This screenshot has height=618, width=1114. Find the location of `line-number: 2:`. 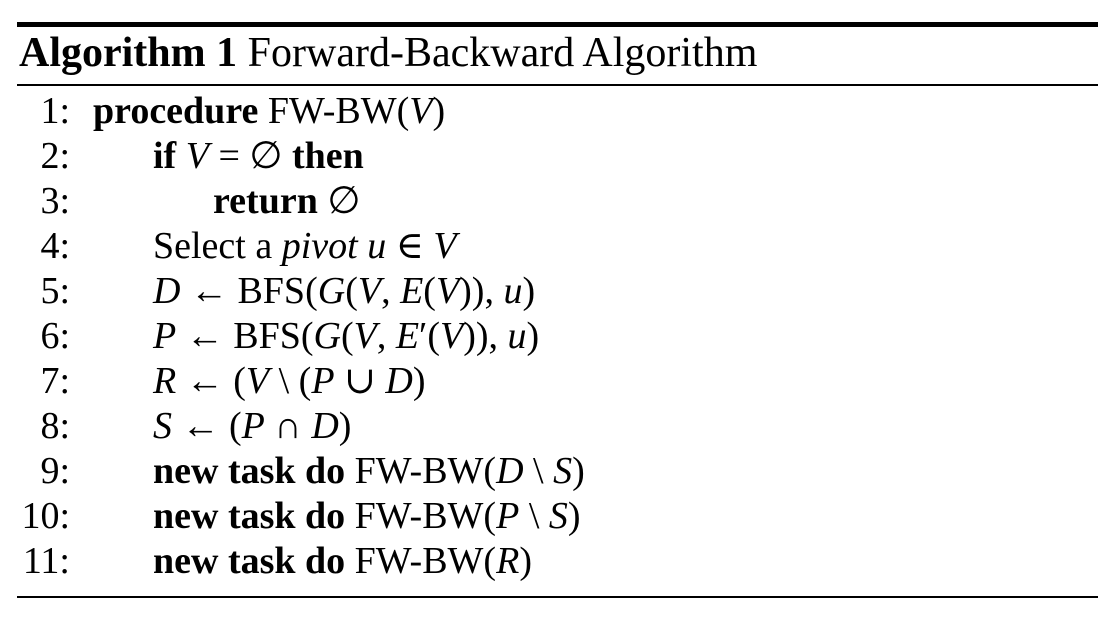

line-number: 2: is located at coordinates (55, 156).